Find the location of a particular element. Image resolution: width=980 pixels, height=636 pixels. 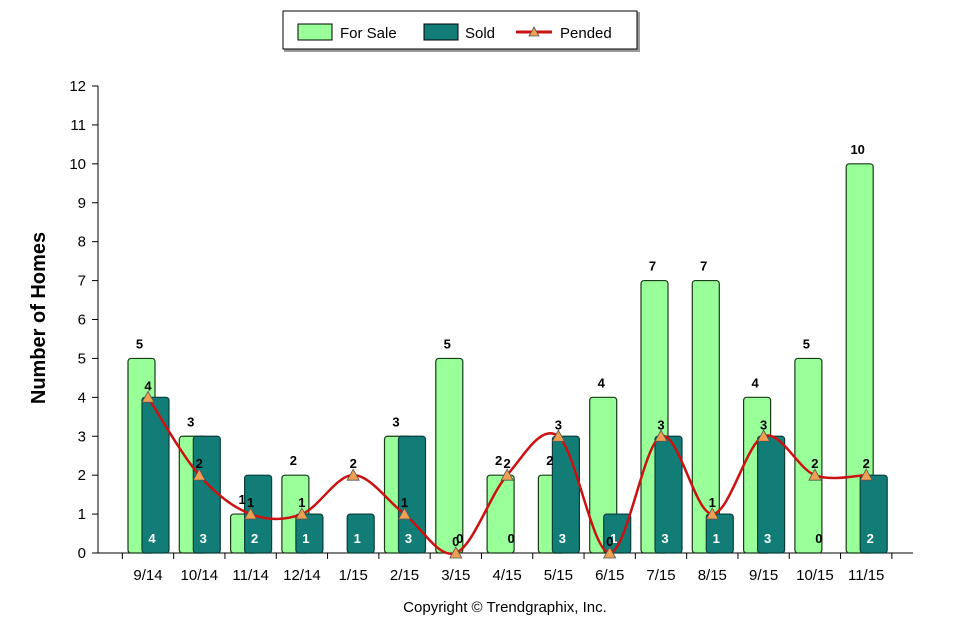

x-tick-label: 8/15 is located at coordinates (712, 575).